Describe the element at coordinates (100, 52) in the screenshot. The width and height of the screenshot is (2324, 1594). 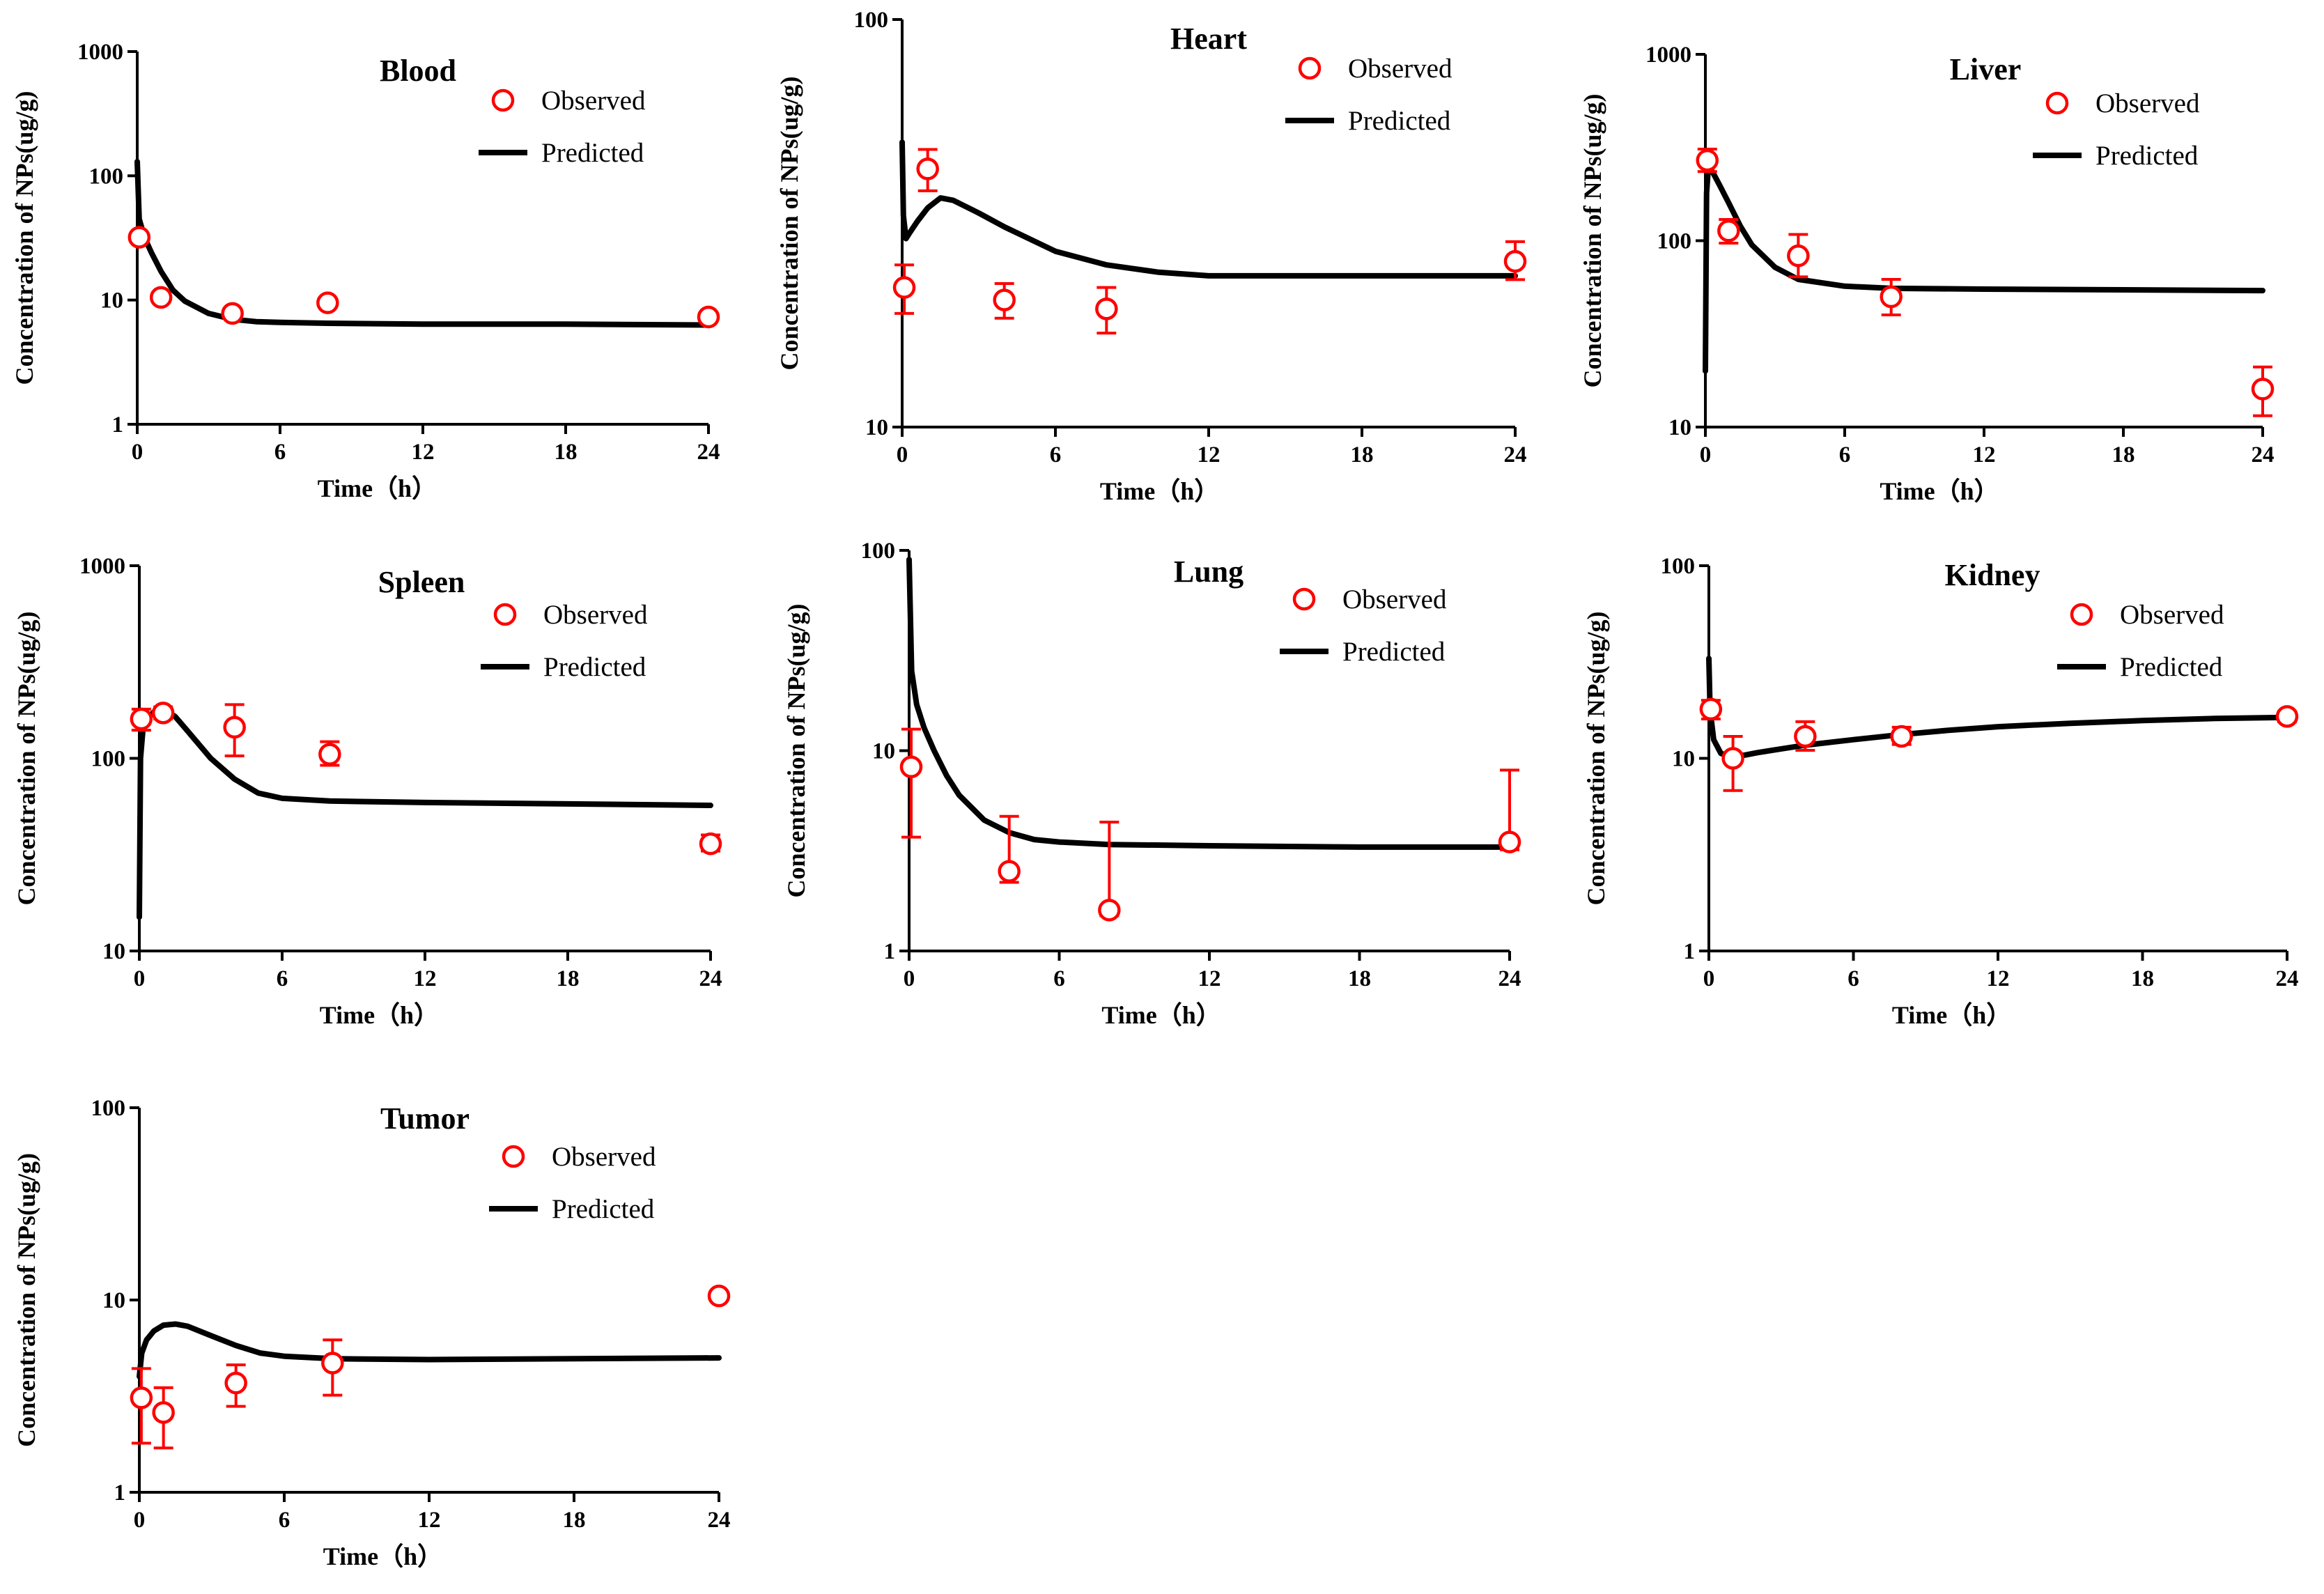
I see `y-tick-label: 1000` at that location.